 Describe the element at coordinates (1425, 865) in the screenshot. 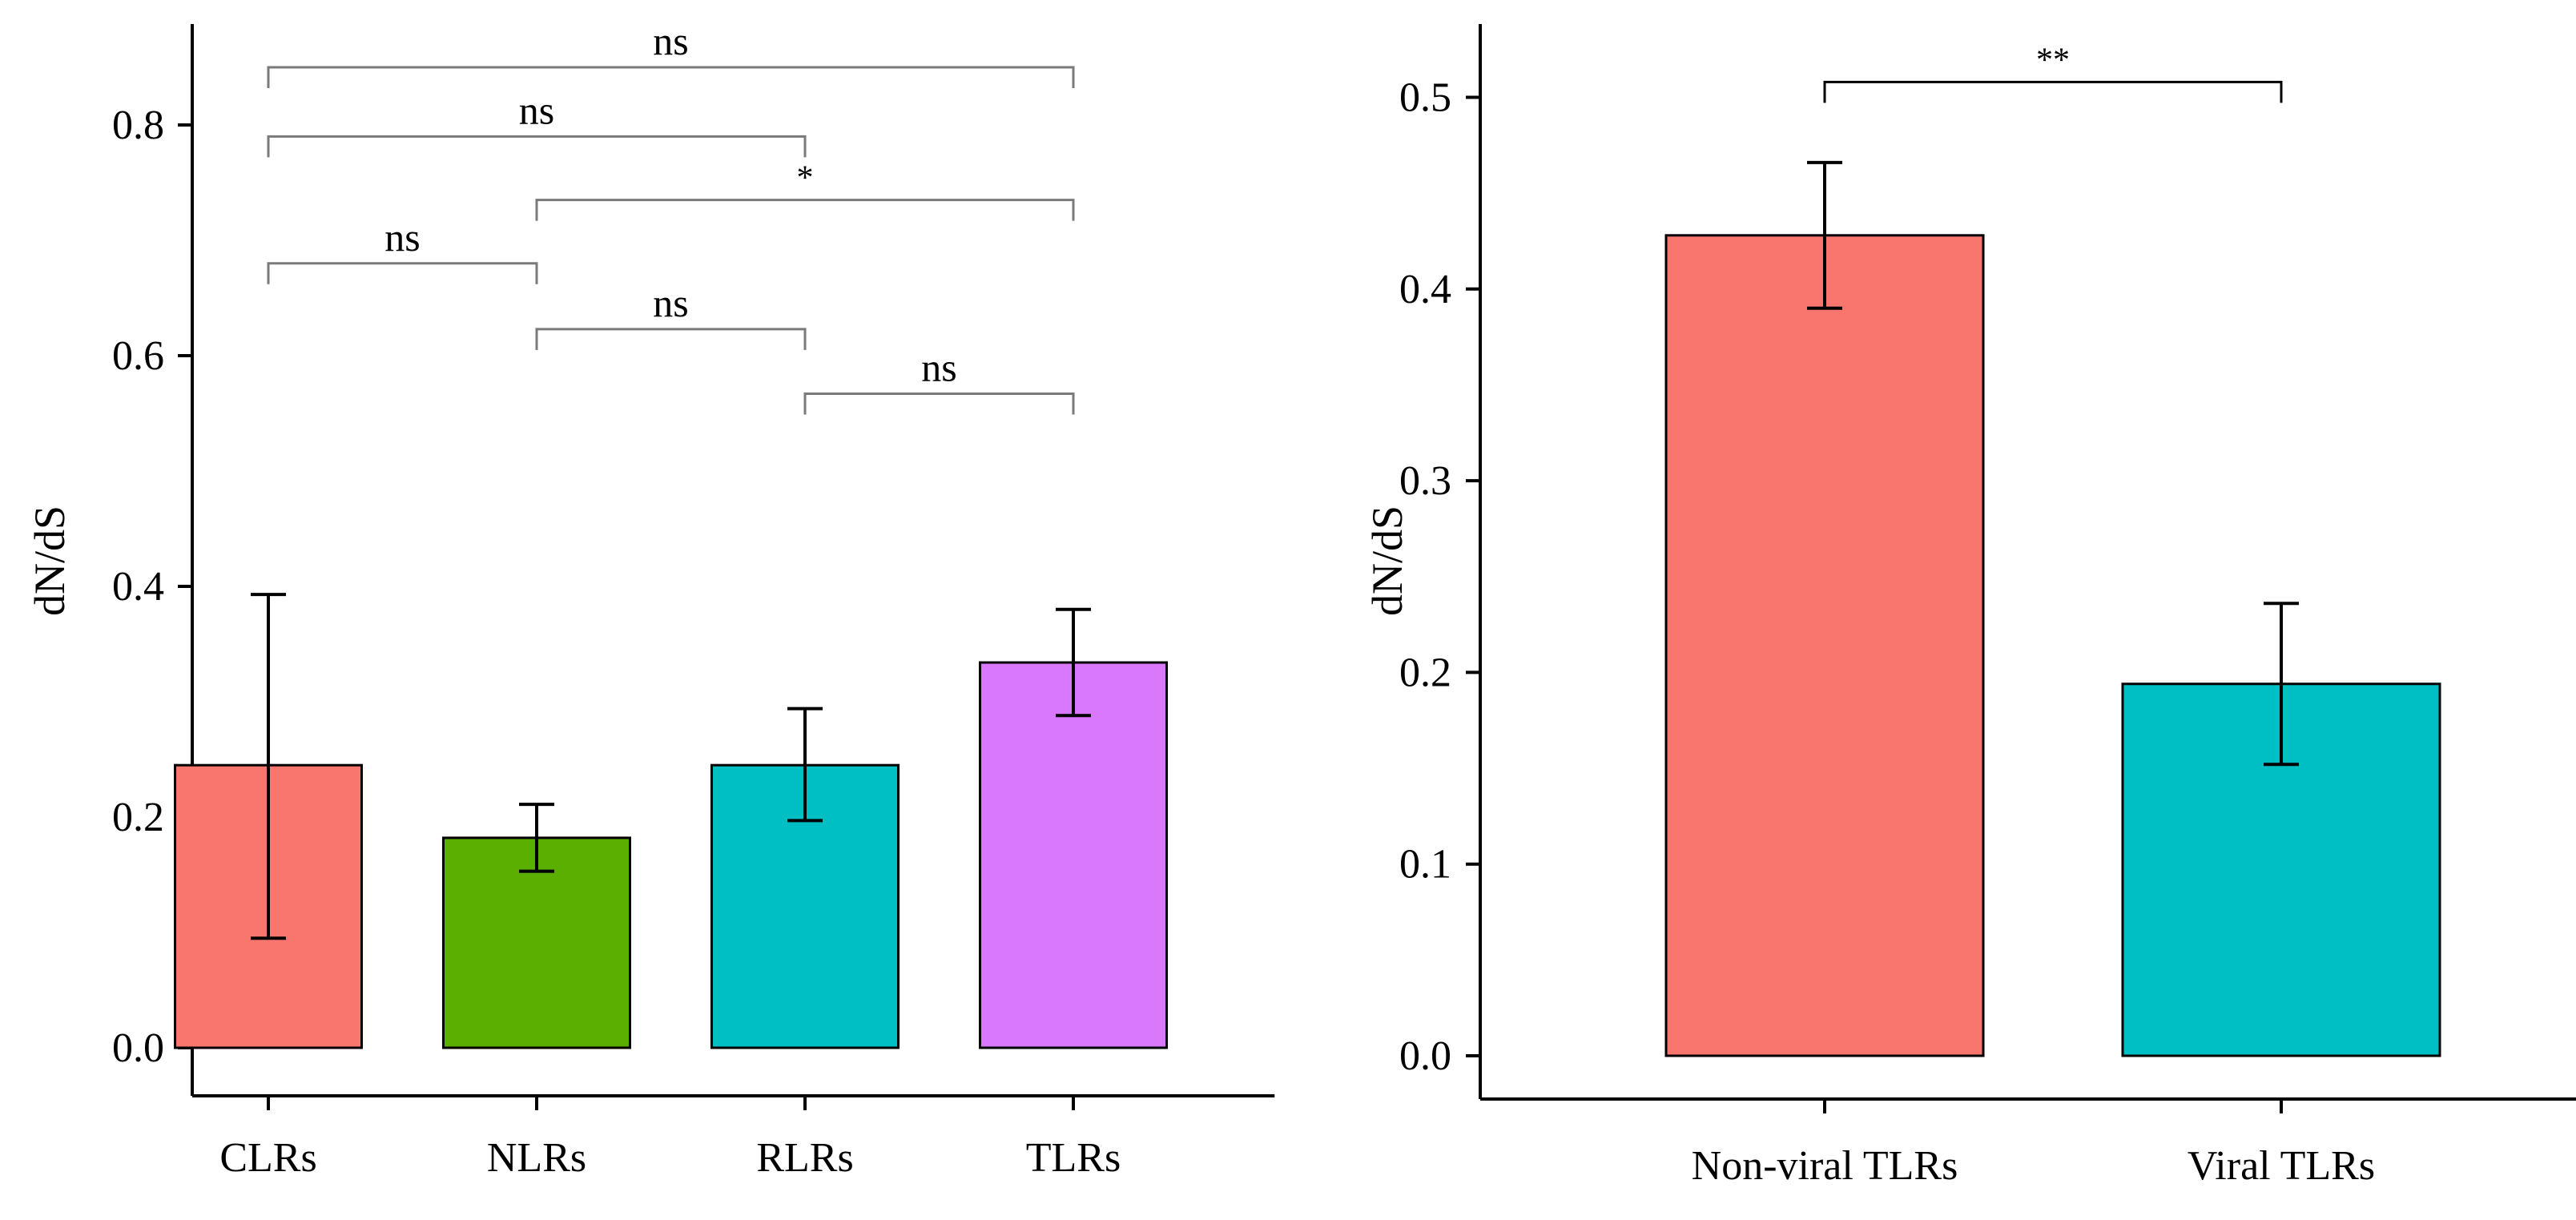

I see `y-tick-label: 0.1` at that location.